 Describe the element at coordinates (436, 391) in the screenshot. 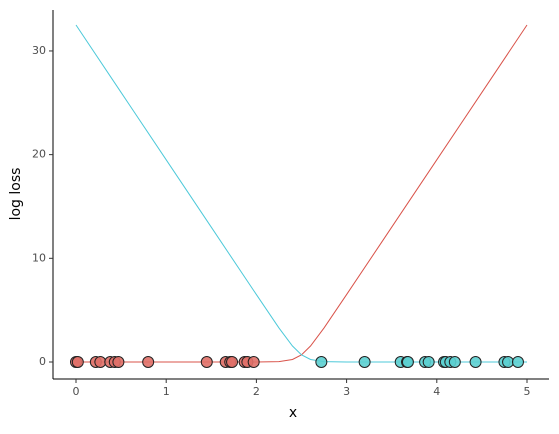

I see `x-tick-label: 4` at that location.